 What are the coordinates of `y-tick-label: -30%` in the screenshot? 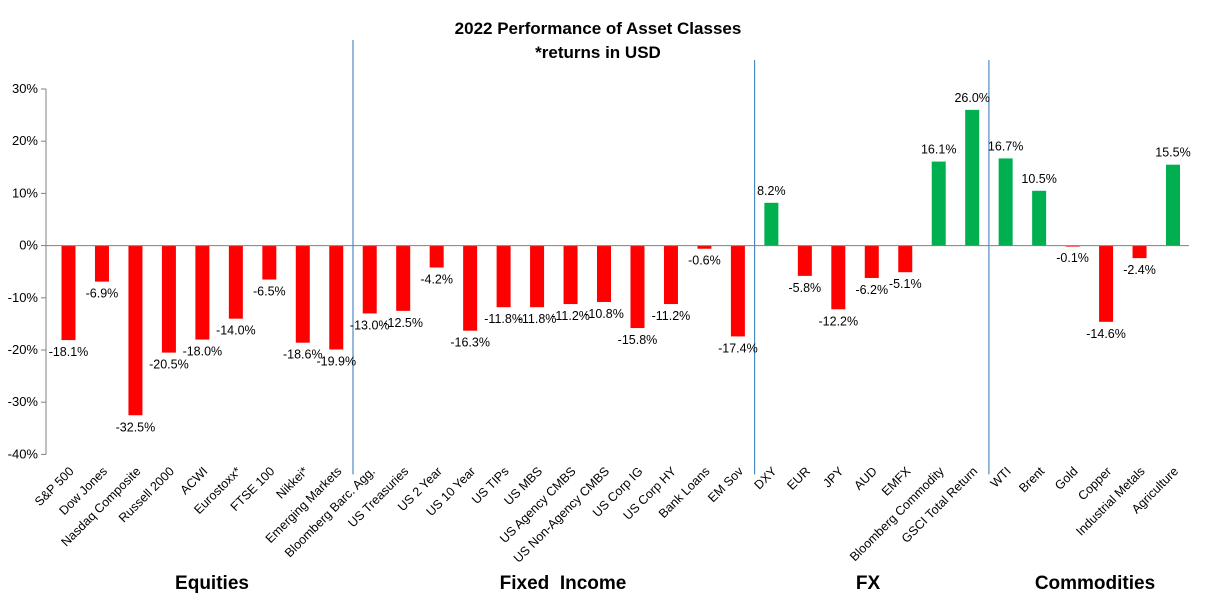 It's located at (23, 401).